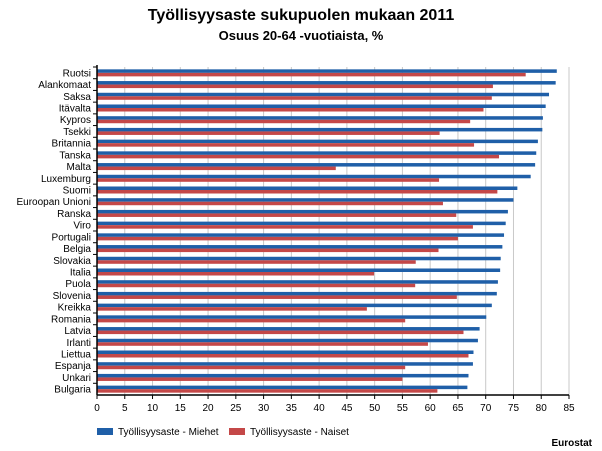  I want to click on chart-subtitle: Osuus 20-64 -vuotiaista, %, so click(301, 35).